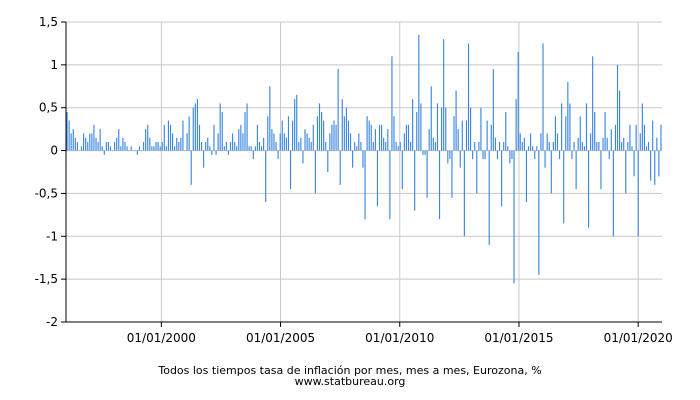 Image resolution: width=700 pixels, height=400 pixels. I want to click on y-tick-label: 0,5, so click(48, 108).